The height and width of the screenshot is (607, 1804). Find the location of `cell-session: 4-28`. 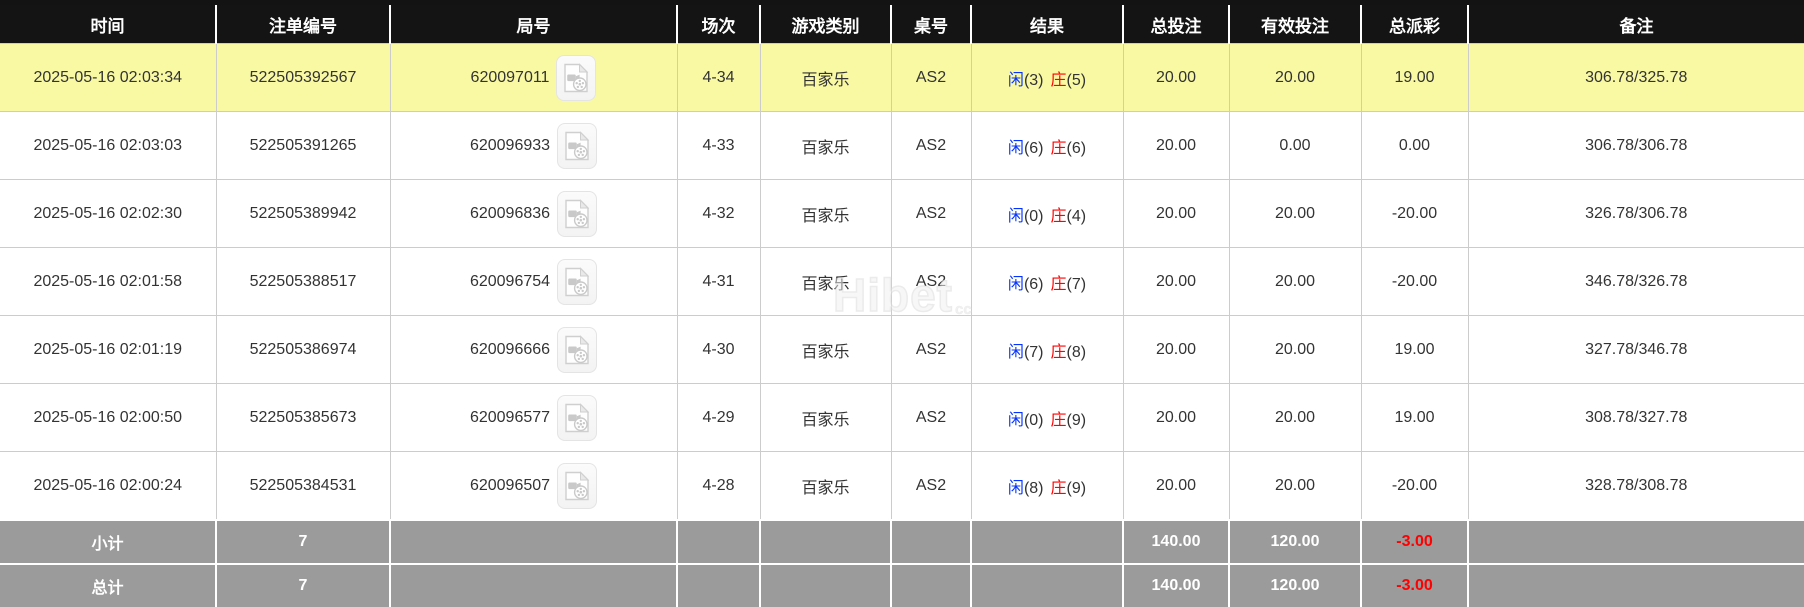

cell-session: 4-28 is located at coordinates (718, 486).